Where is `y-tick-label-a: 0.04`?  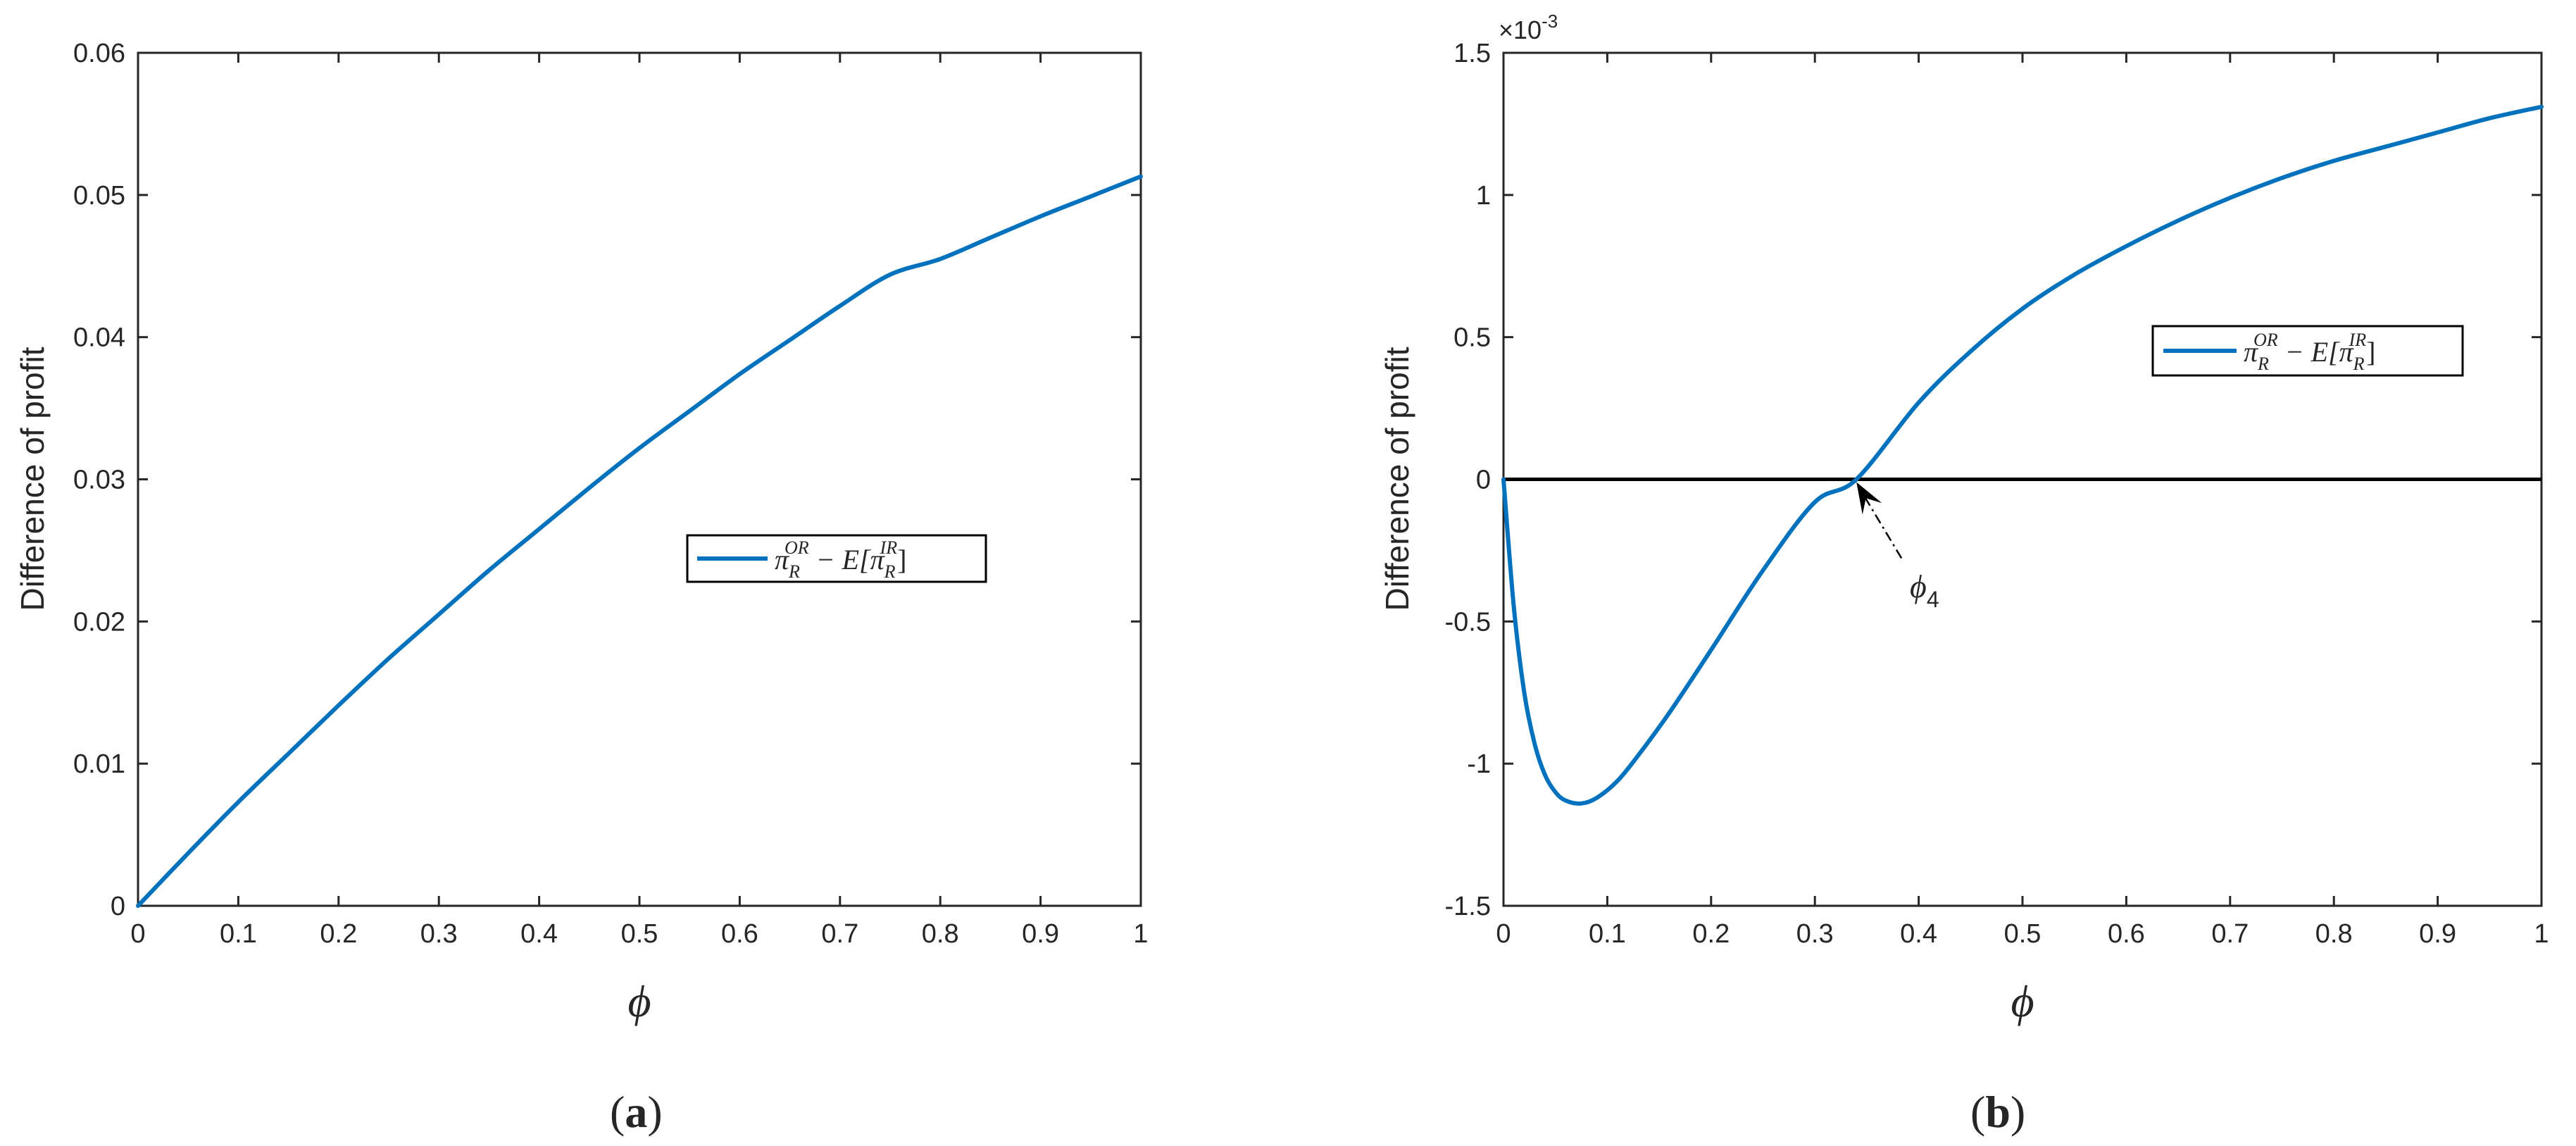 y-tick-label-a: 0.04 is located at coordinates (99, 338).